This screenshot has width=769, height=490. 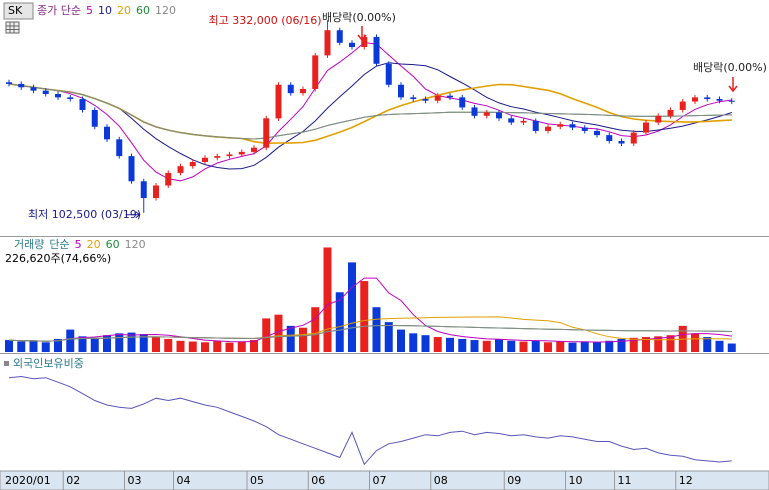 I want to click on ma-line, so click(x=370, y=111).